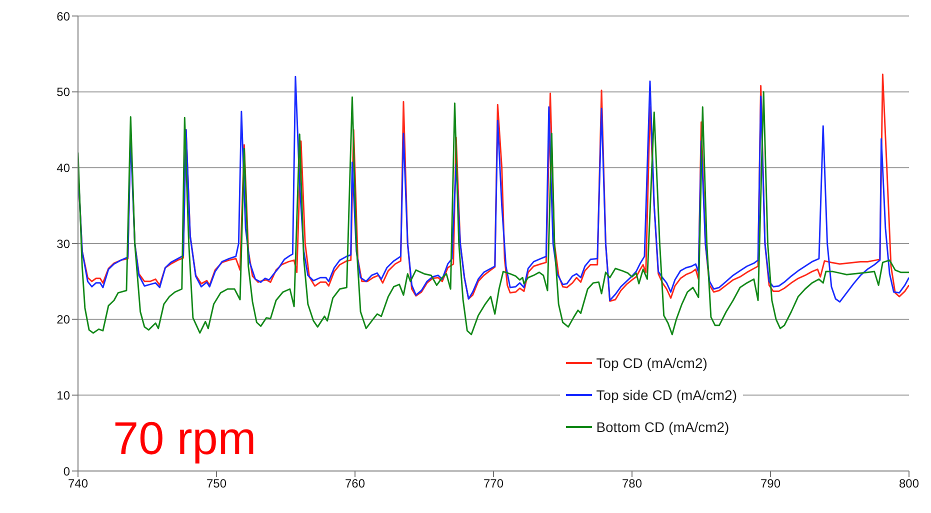 Image resolution: width=931 pixels, height=513 pixels. What do you see at coordinates (909, 483) in the screenshot?
I see `x-tick-label: 800` at bounding box center [909, 483].